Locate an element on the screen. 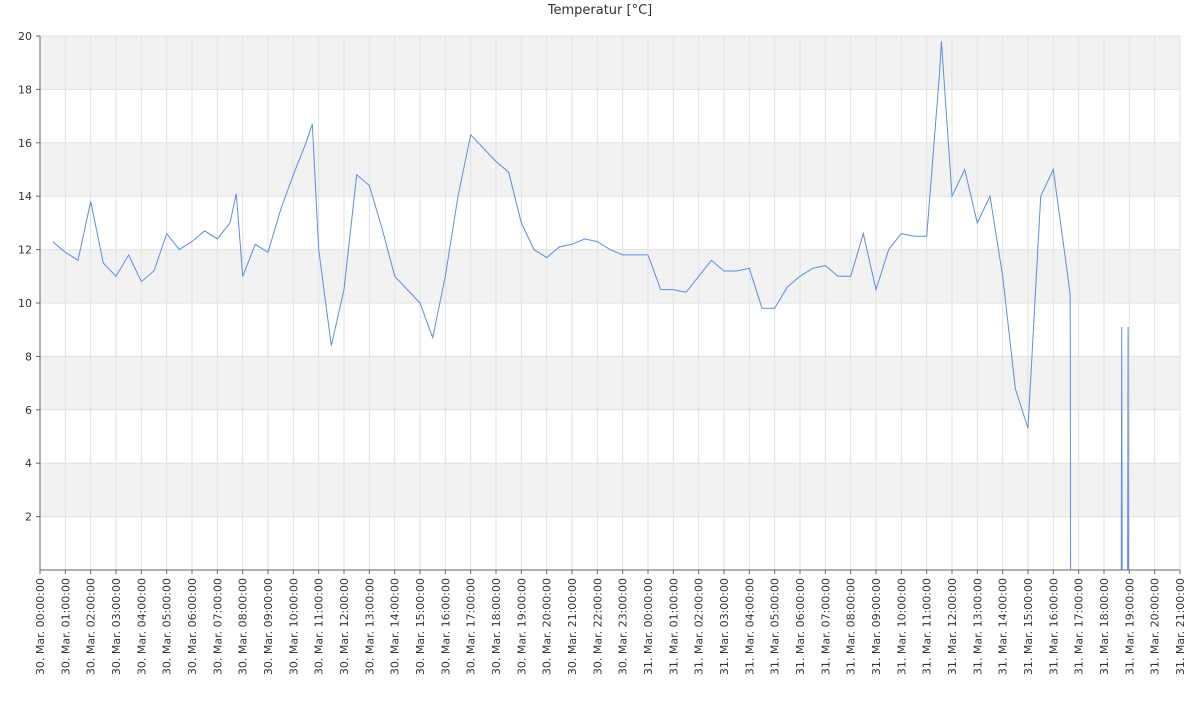 The width and height of the screenshot is (1200, 704). x-tick-label: 30. Mar. 15:00:00 is located at coordinates (420, 626).